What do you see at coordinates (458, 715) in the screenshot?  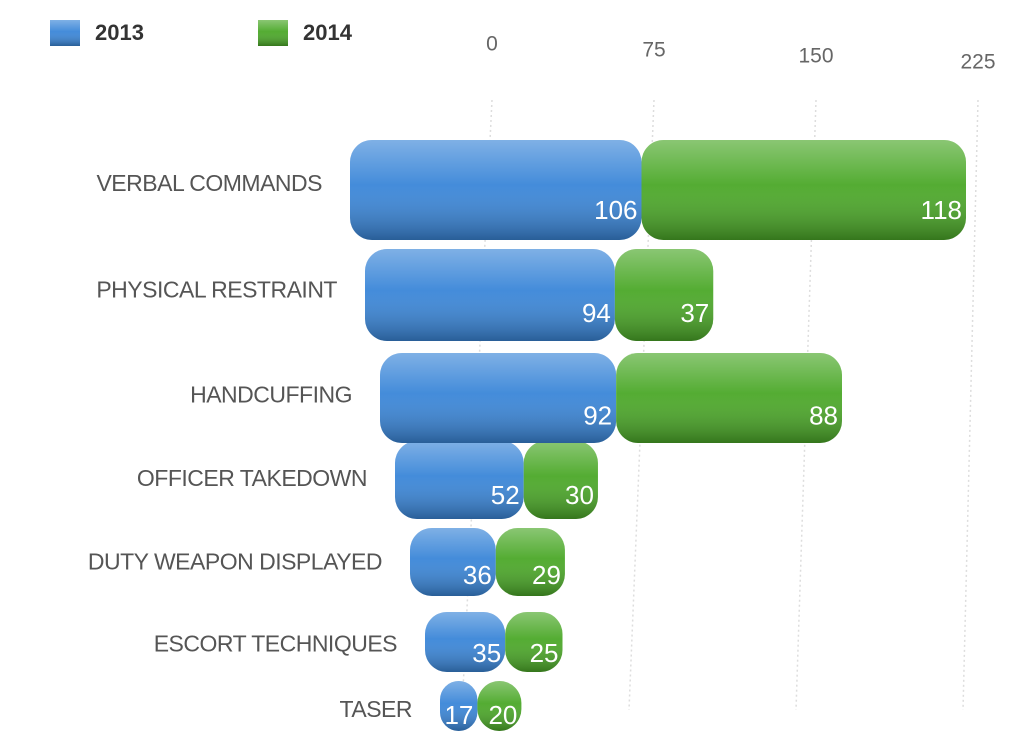 I see `value-label: 17` at bounding box center [458, 715].